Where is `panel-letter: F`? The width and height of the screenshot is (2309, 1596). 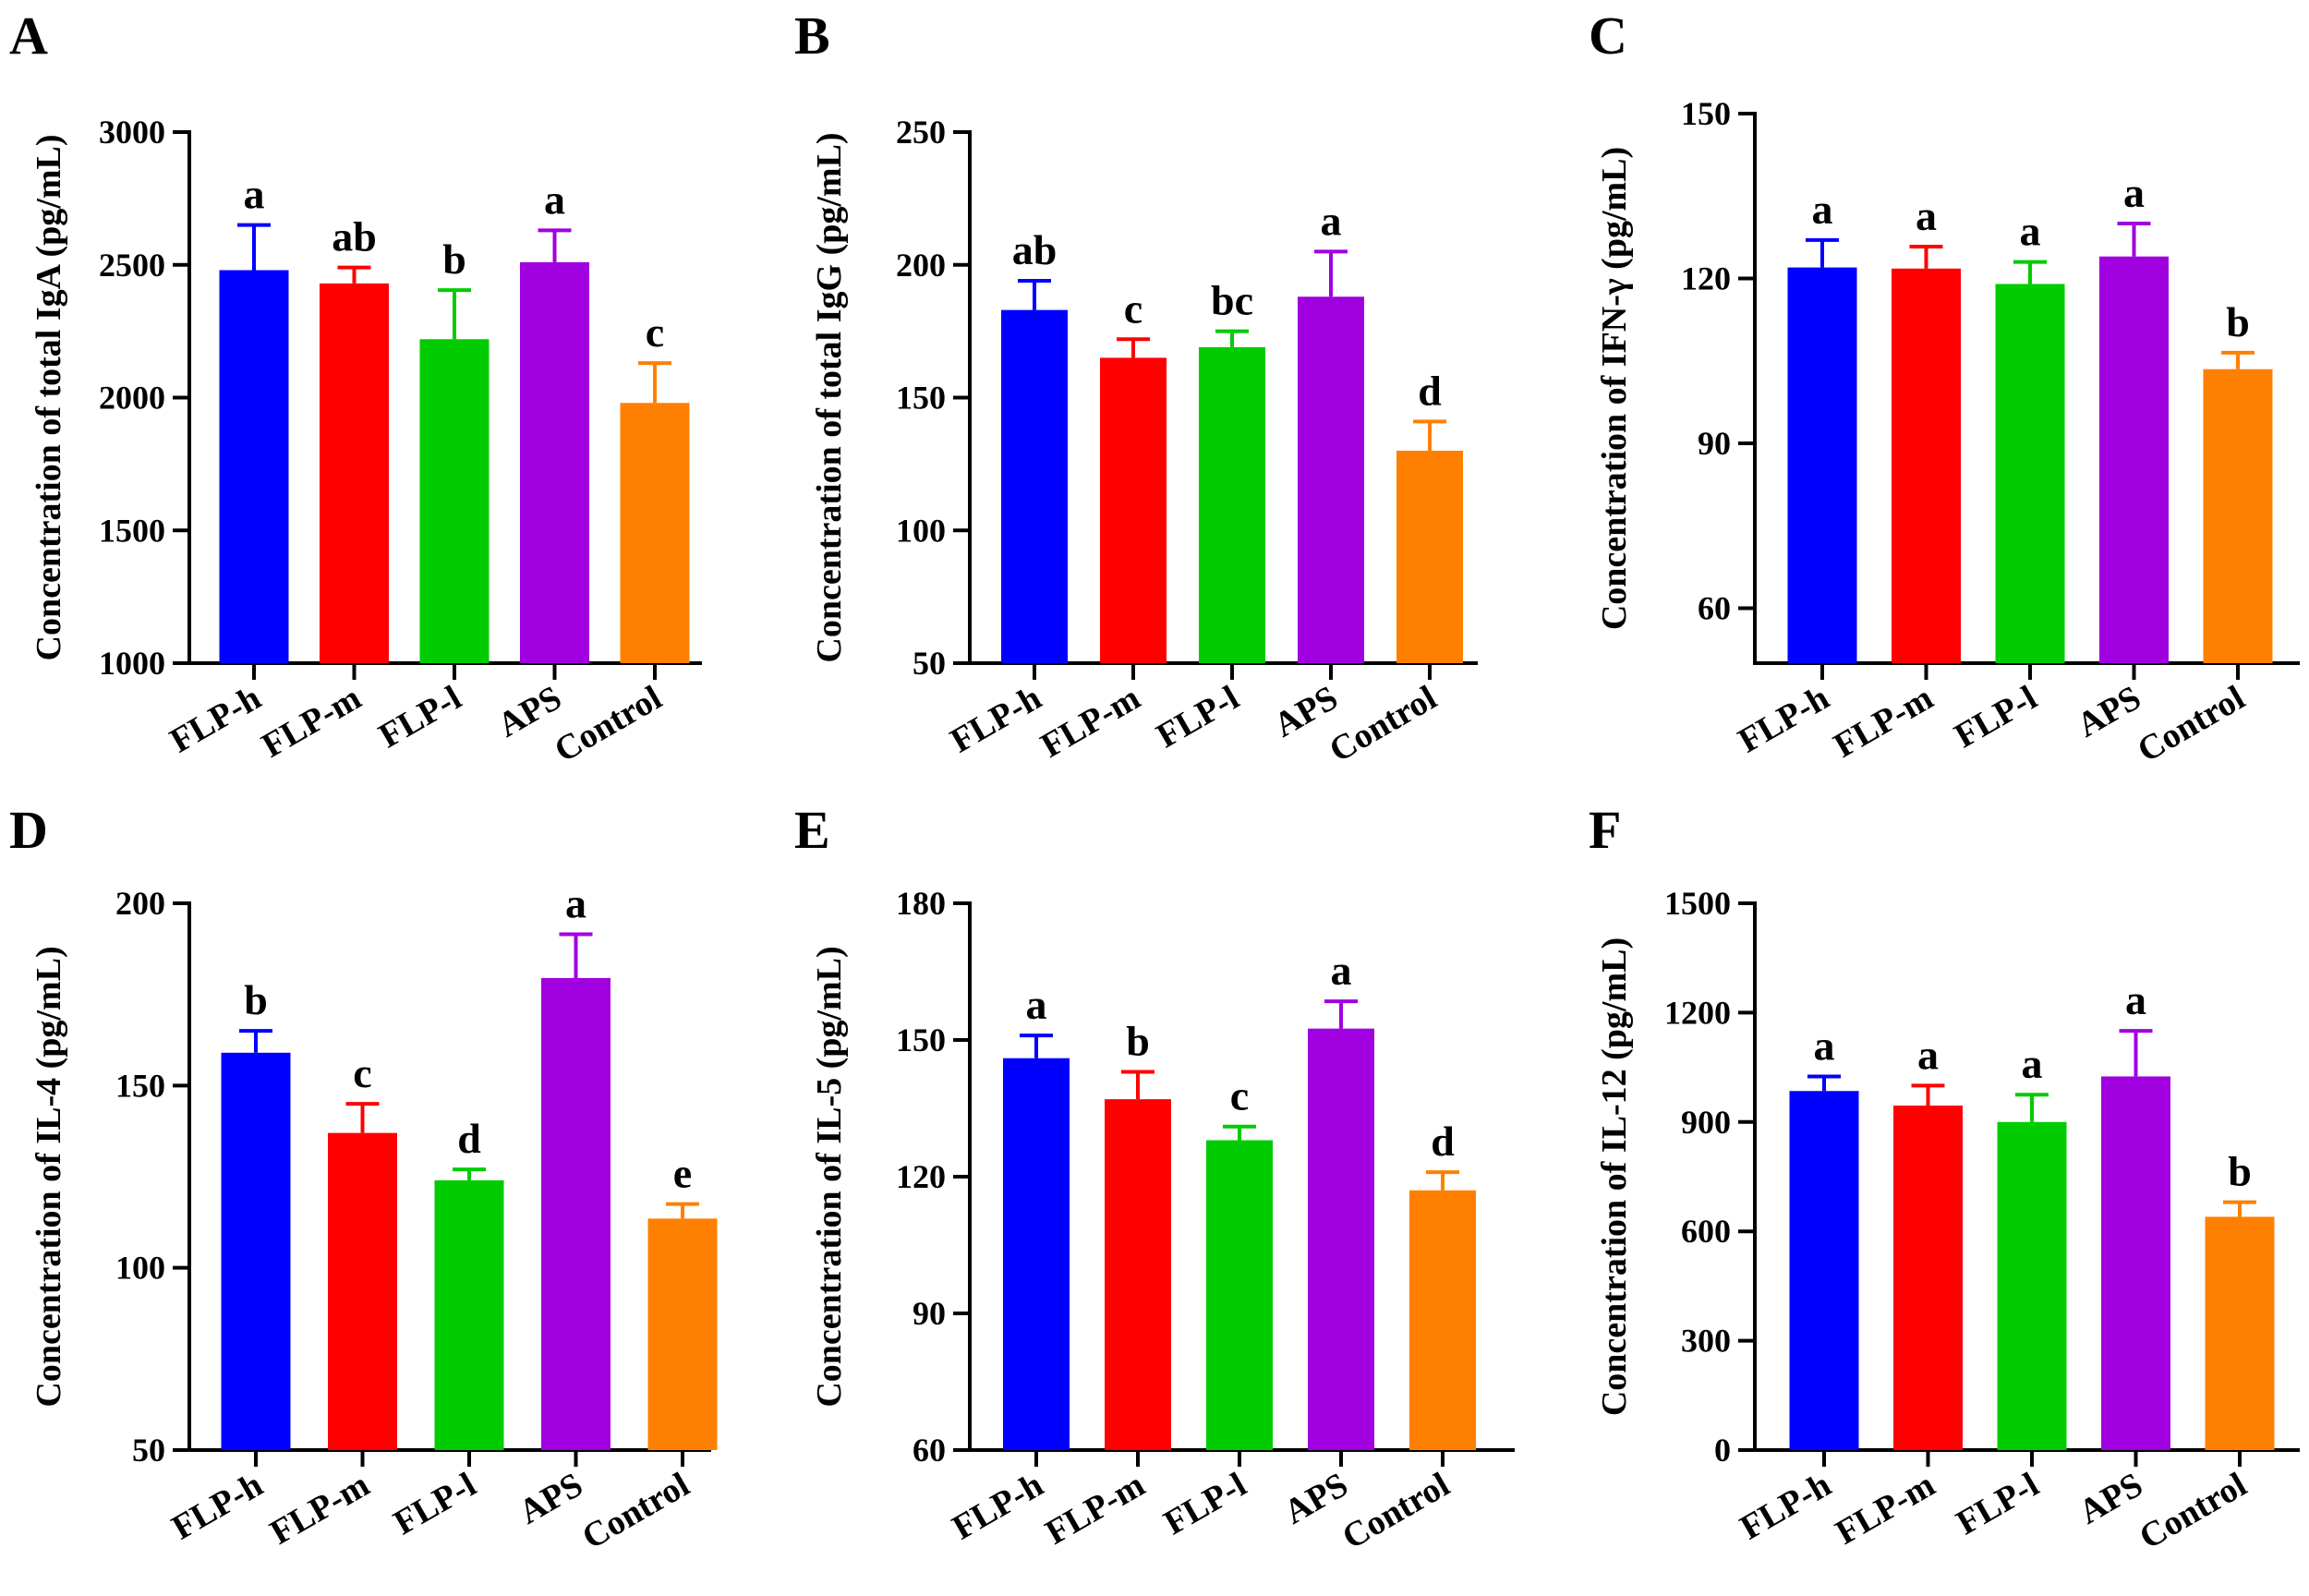 panel-letter: F is located at coordinates (1605, 830).